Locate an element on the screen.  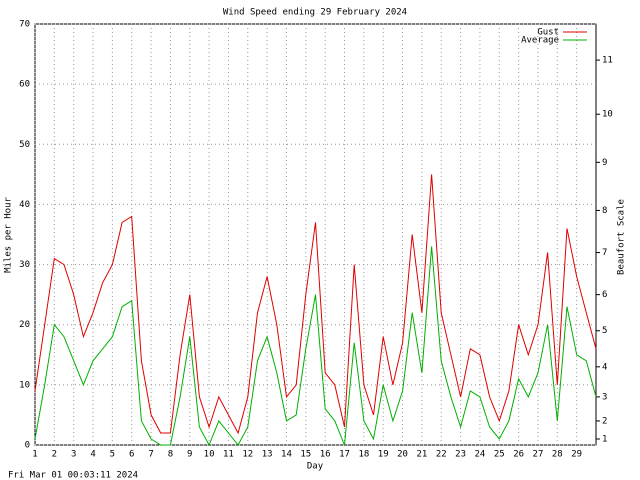
x-tick-label: 19 is located at coordinates (383, 455).